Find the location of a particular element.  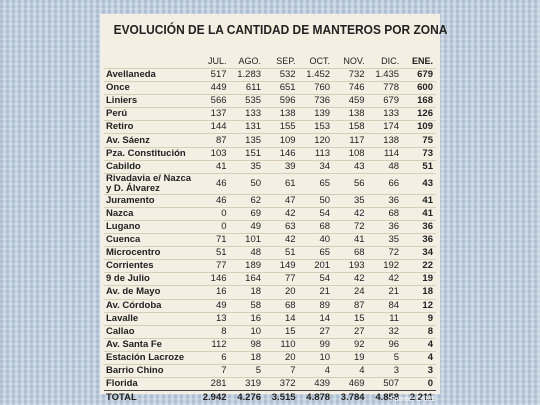

cell: 51 is located at coordinates (281, 253).